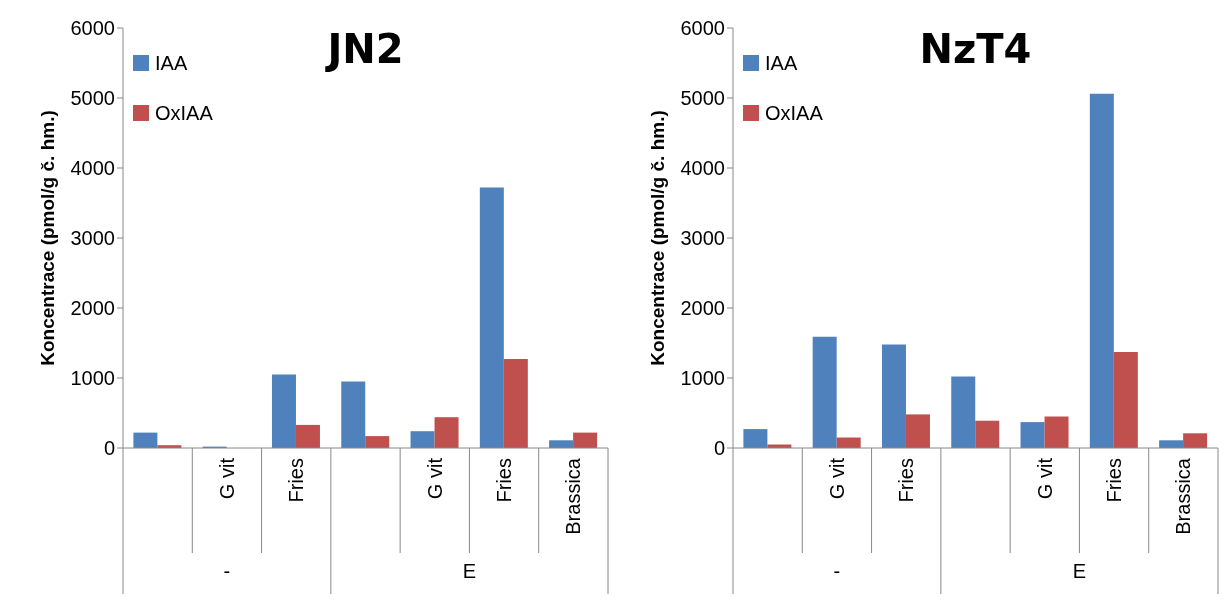 Image resolution: width=1229 pixels, height=603 pixels. I want to click on chart-title: NzT4, so click(975, 49).